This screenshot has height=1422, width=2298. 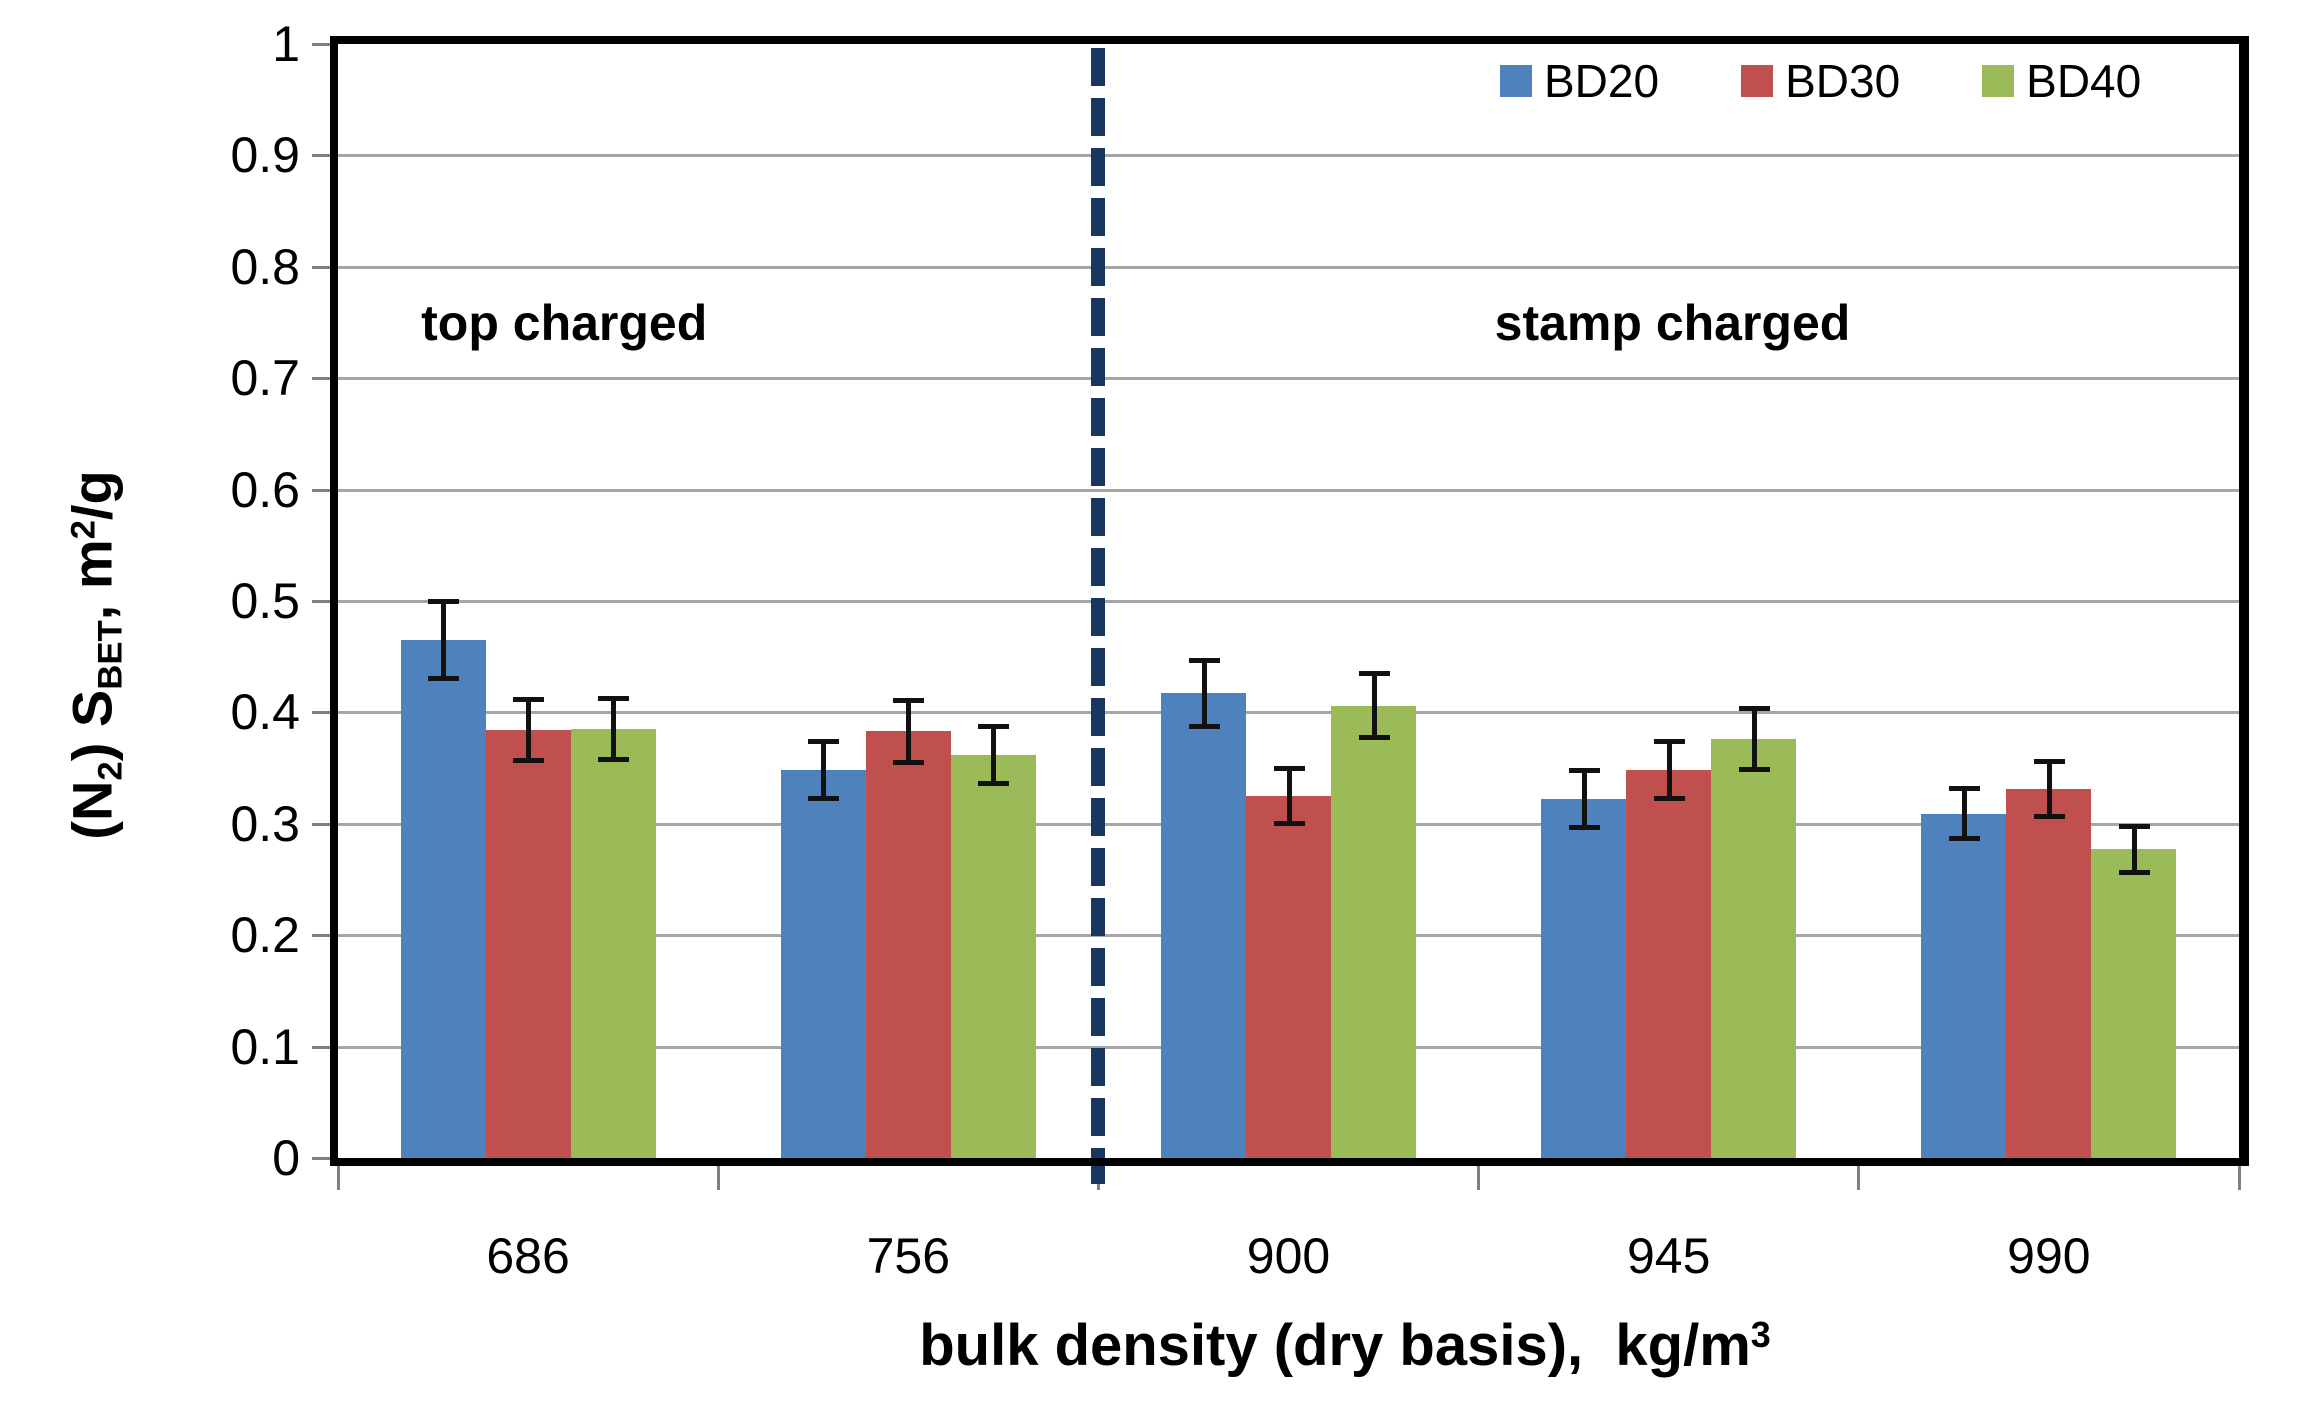 I want to click on x-axis-tick-label: 756, so click(x=908, y=1256).